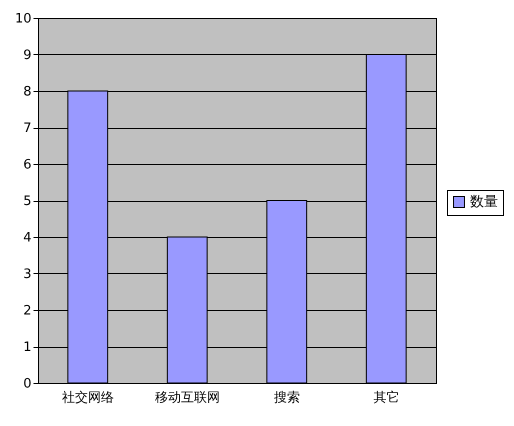 The height and width of the screenshot is (426, 514). I want to click on y-tick-label: 6, so click(27, 165).